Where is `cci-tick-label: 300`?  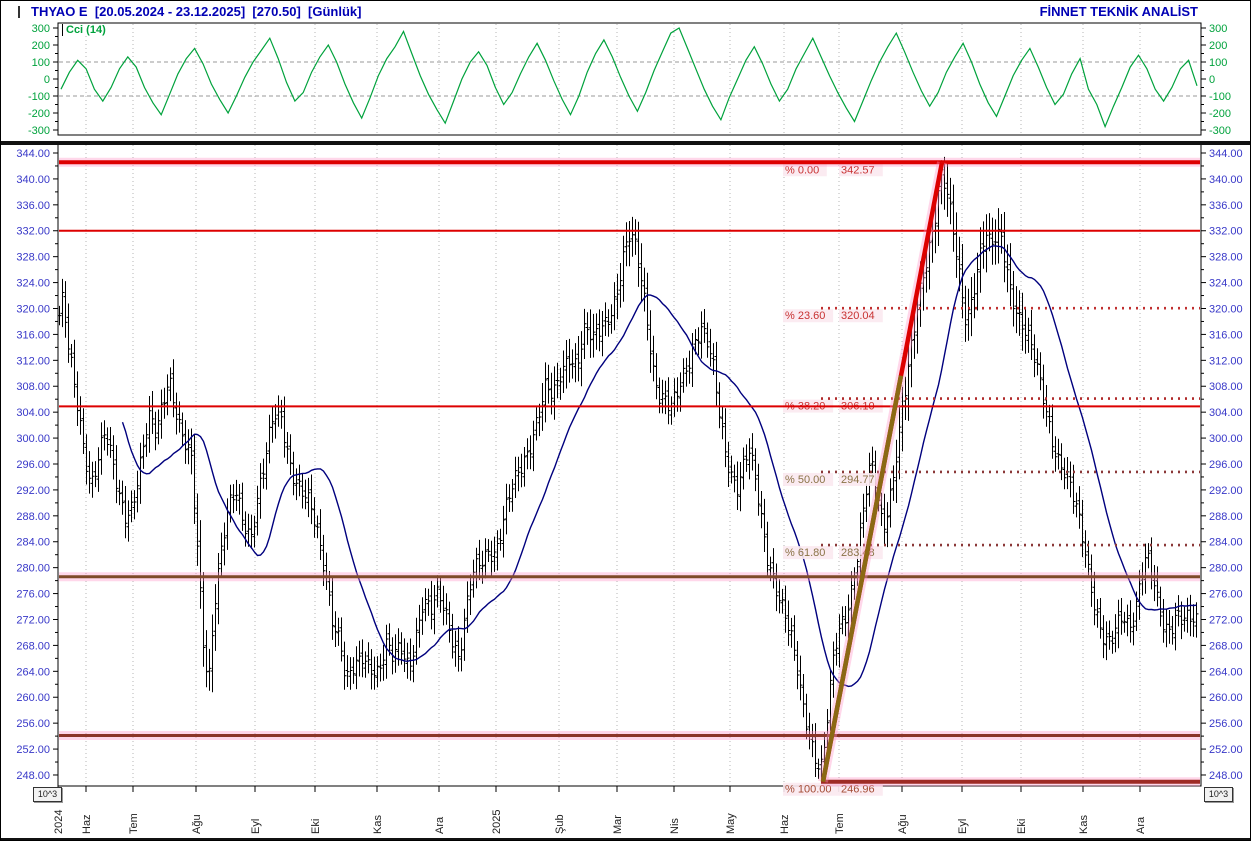 cci-tick-label: 300 is located at coordinates (1218, 29).